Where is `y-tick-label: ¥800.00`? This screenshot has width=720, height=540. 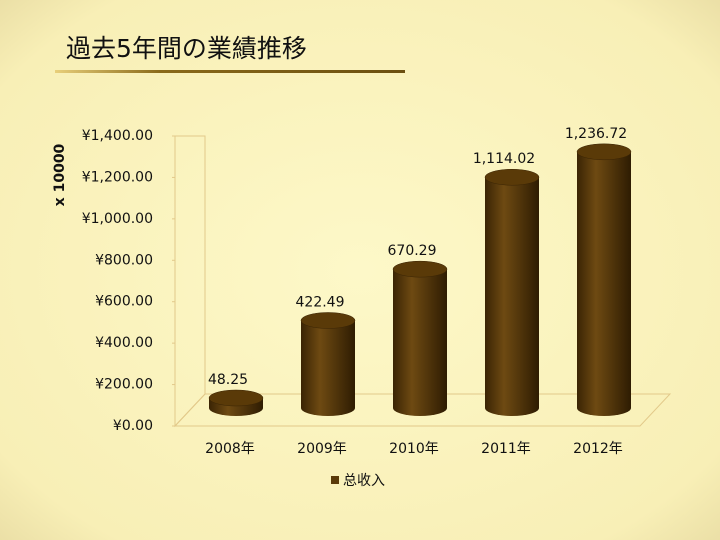 y-tick-label: ¥800.00 is located at coordinates (124, 260).